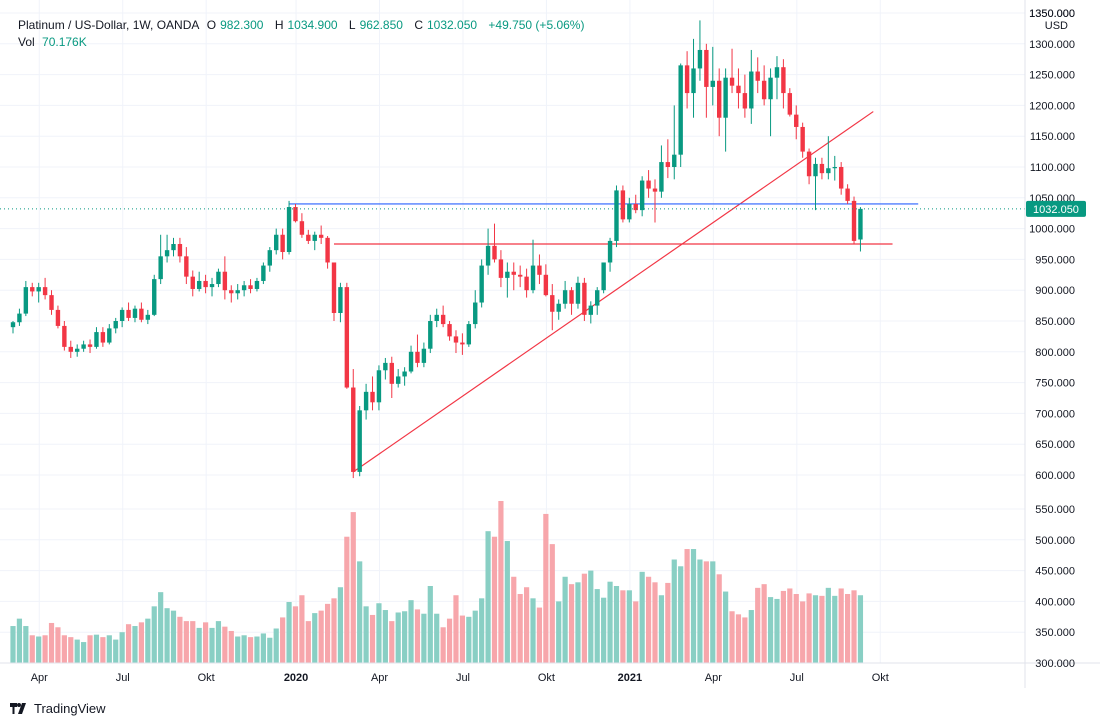  What do you see at coordinates (1055, 510) in the screenshot?
I see `price-tick-label: 550.000` at bounding box center [1055, 510].